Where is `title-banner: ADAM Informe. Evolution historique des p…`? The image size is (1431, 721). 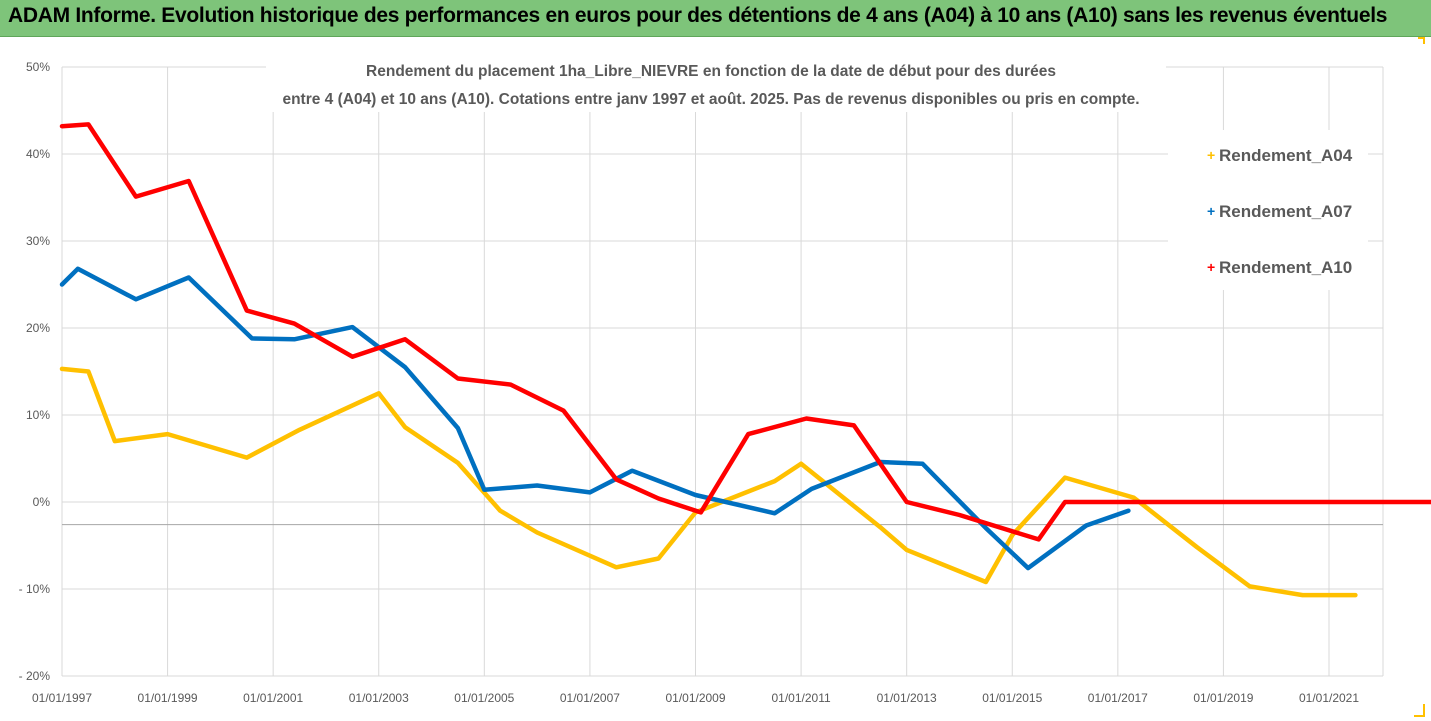 title-banner: ADAM Informe. Evolution historique des p… is located at coordinates (715, 18).